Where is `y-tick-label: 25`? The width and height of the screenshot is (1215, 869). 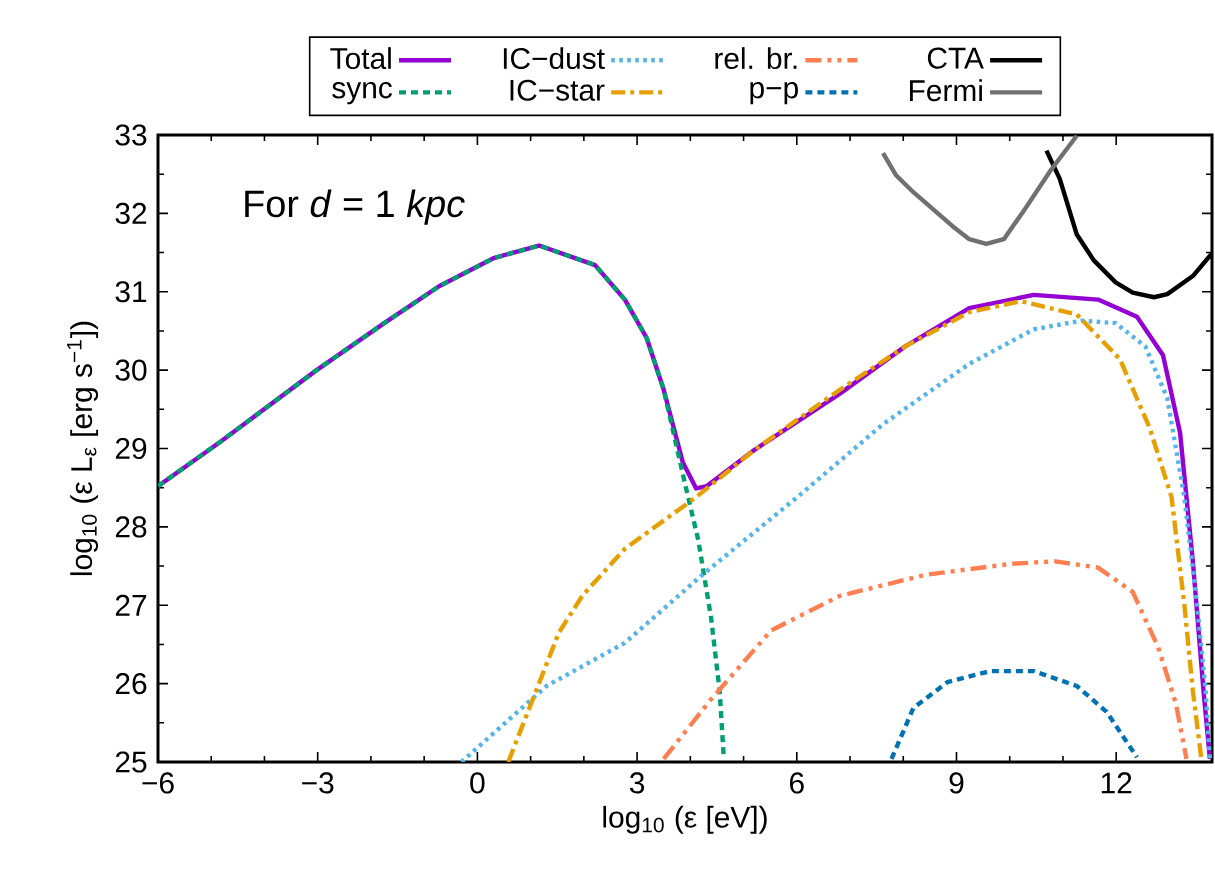
y-tick-label: 25 is located at coordinates (131, 762).